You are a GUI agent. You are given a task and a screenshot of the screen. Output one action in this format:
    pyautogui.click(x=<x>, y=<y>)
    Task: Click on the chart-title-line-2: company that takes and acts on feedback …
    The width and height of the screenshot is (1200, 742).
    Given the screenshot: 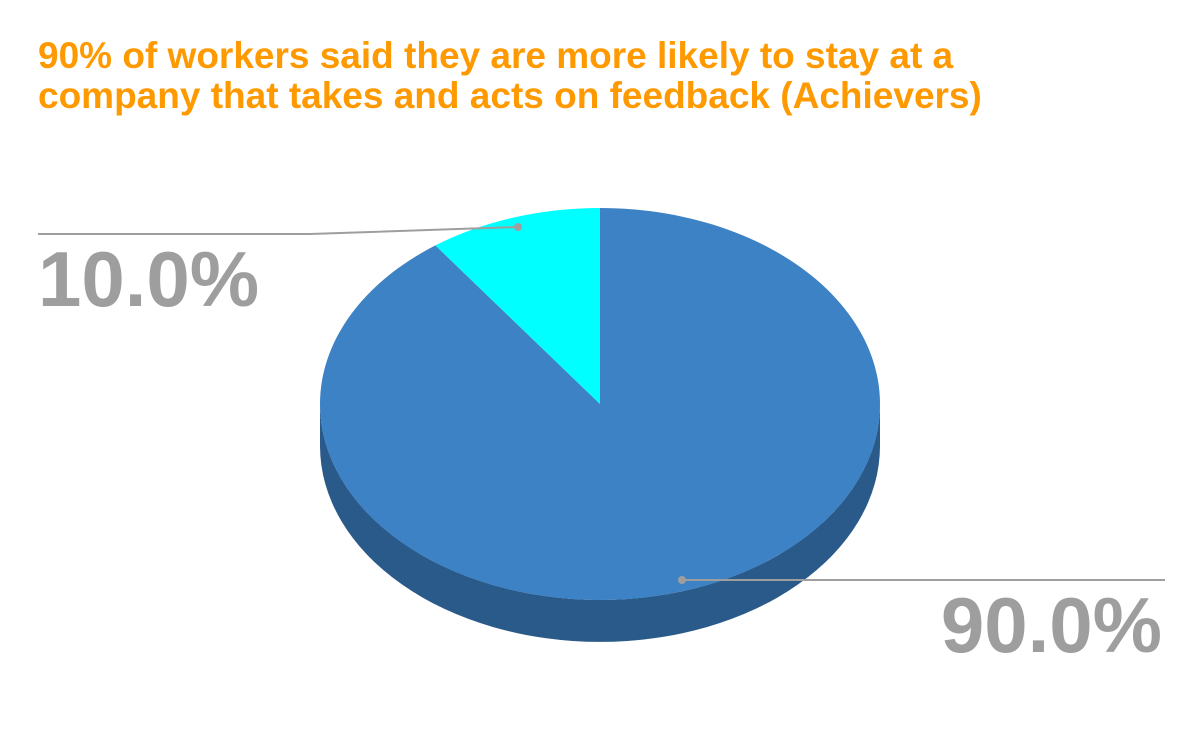 What is the action you would take?
    pyautogui.click(x=510, y=95)
    